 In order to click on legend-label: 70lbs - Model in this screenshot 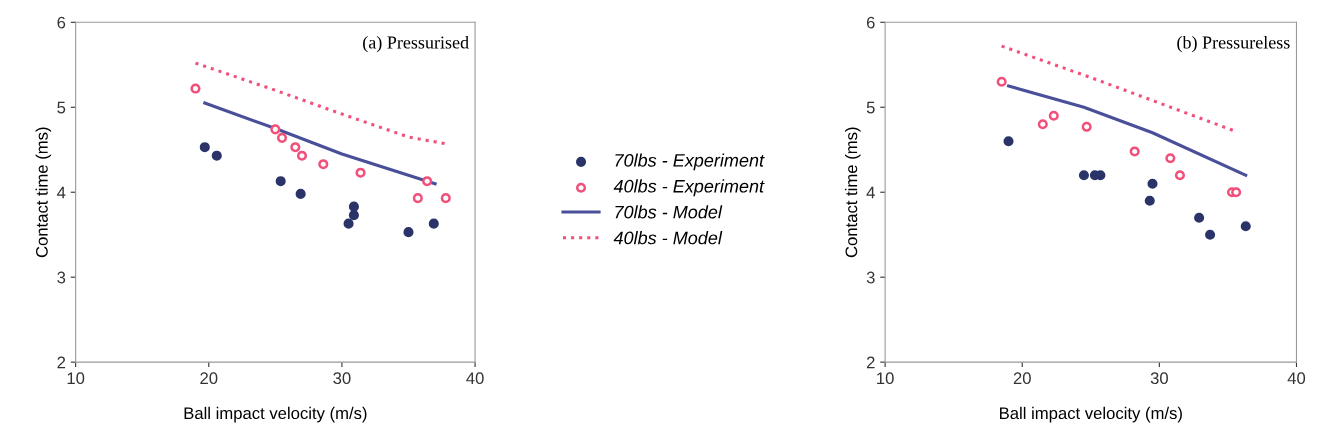, I will do `click(669, 212)`.